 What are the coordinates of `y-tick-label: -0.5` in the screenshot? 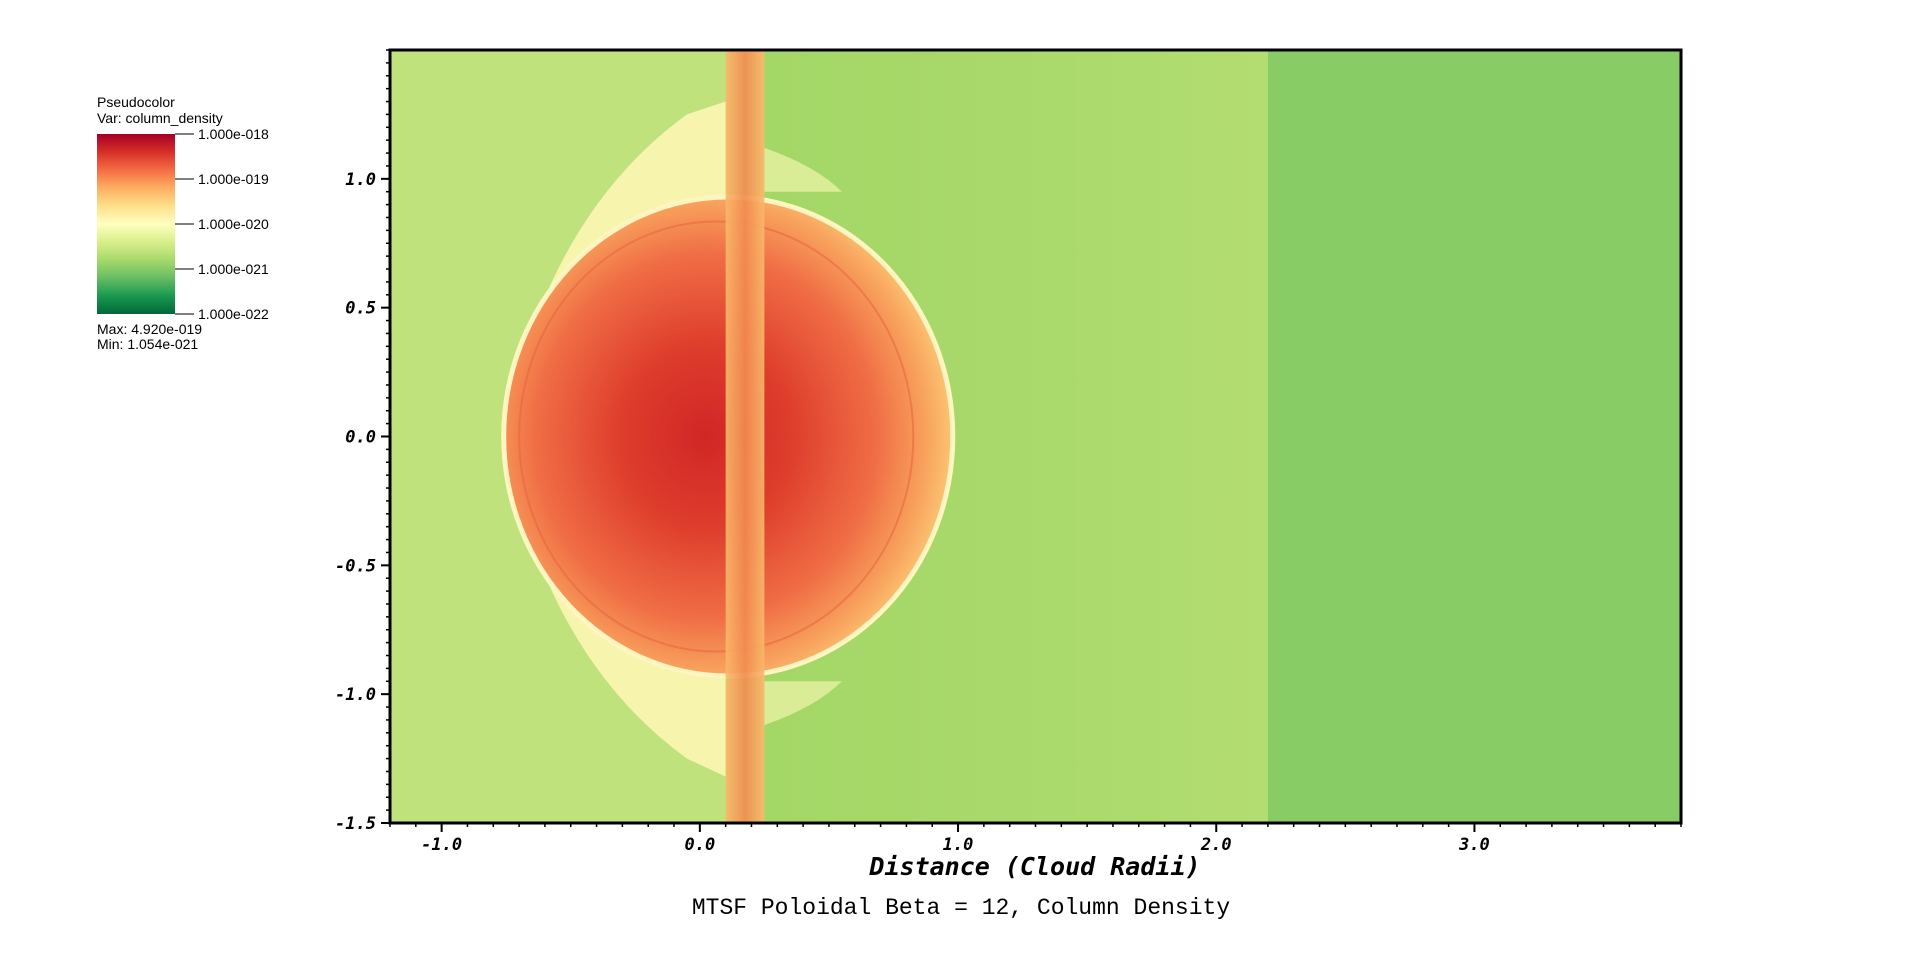 It's located at (355, 566).